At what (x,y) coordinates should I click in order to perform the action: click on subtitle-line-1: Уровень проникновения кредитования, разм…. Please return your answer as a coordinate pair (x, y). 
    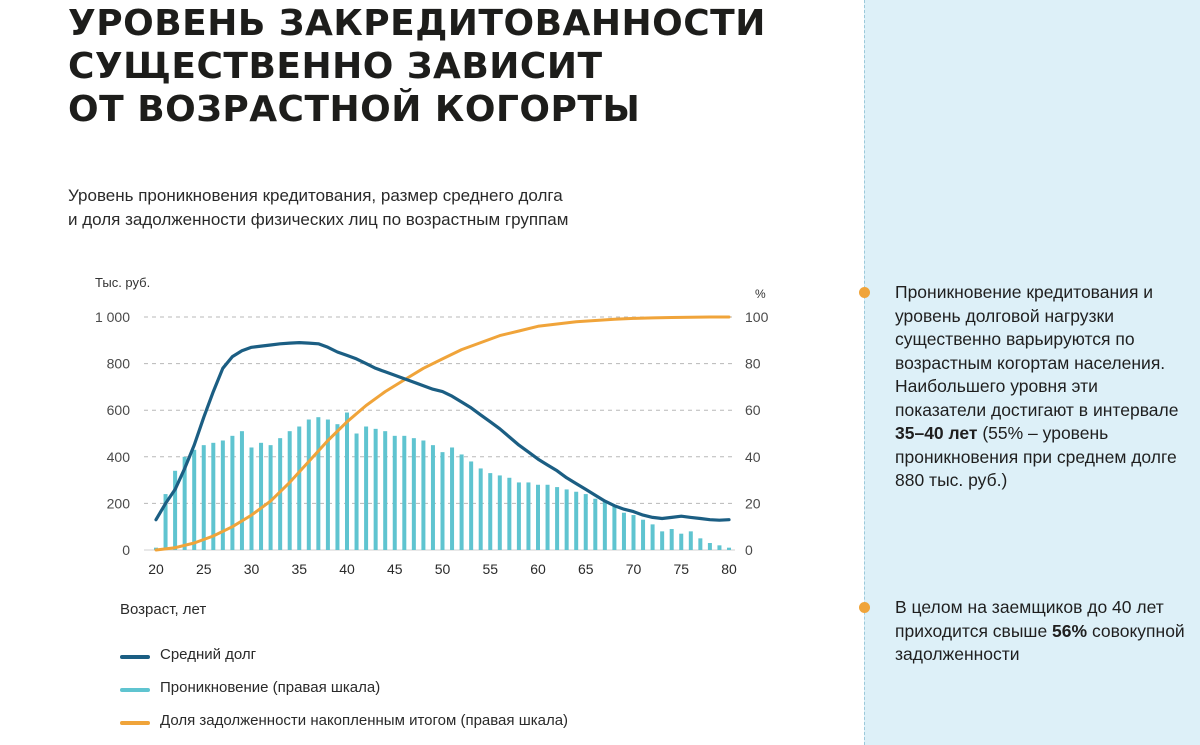
    Looking at the image, I should click on (315, 195).